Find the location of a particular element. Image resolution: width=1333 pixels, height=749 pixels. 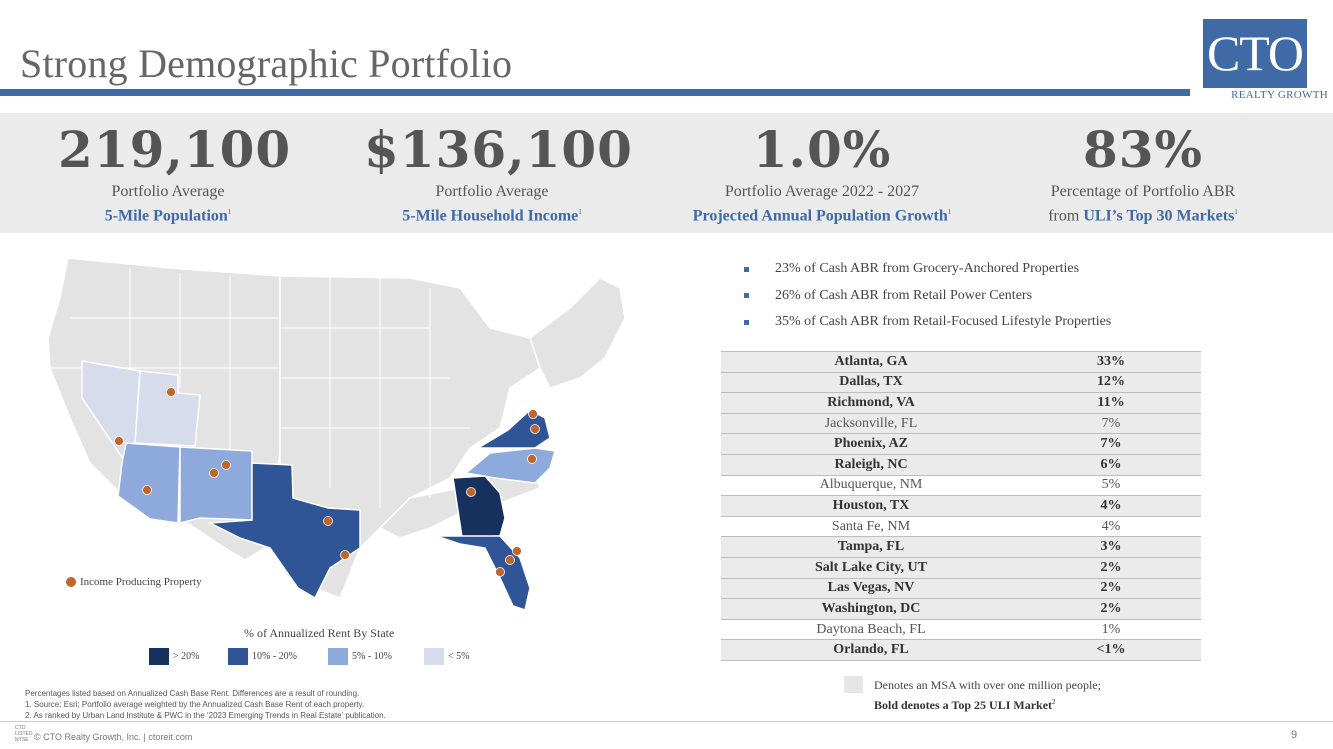

stat-label: Portfolio Average is located at coordinates (168, 191).